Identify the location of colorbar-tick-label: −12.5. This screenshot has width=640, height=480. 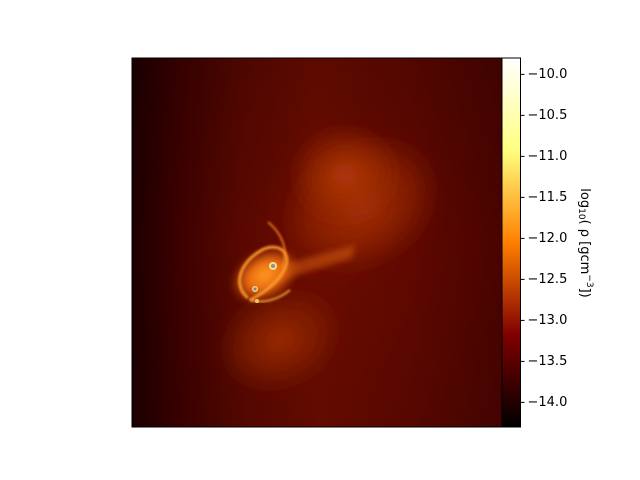
(548, 279).